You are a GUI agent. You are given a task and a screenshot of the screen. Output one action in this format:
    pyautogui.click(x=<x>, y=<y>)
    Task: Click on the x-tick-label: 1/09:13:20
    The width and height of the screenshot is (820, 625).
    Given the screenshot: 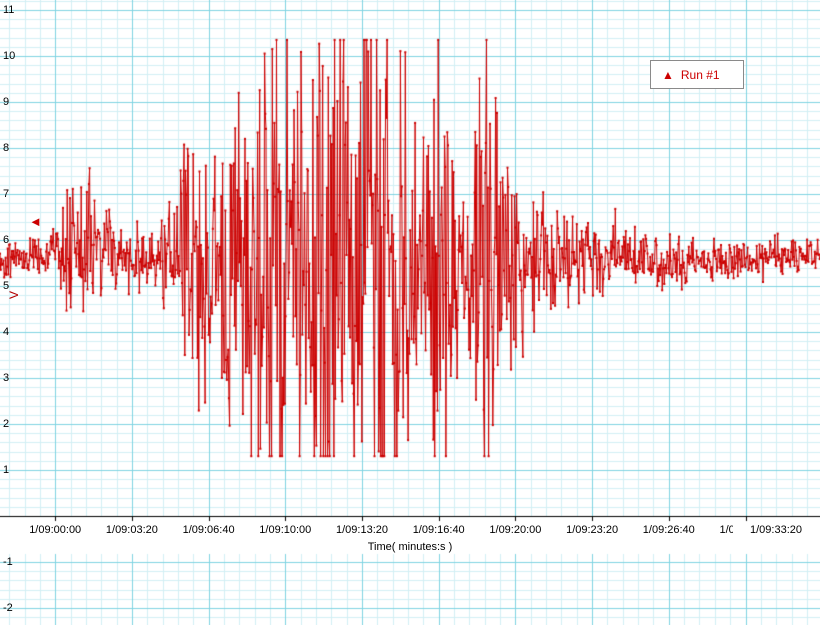 What is the action you would take?
    pyautogui.click(x=362, y=530)
    